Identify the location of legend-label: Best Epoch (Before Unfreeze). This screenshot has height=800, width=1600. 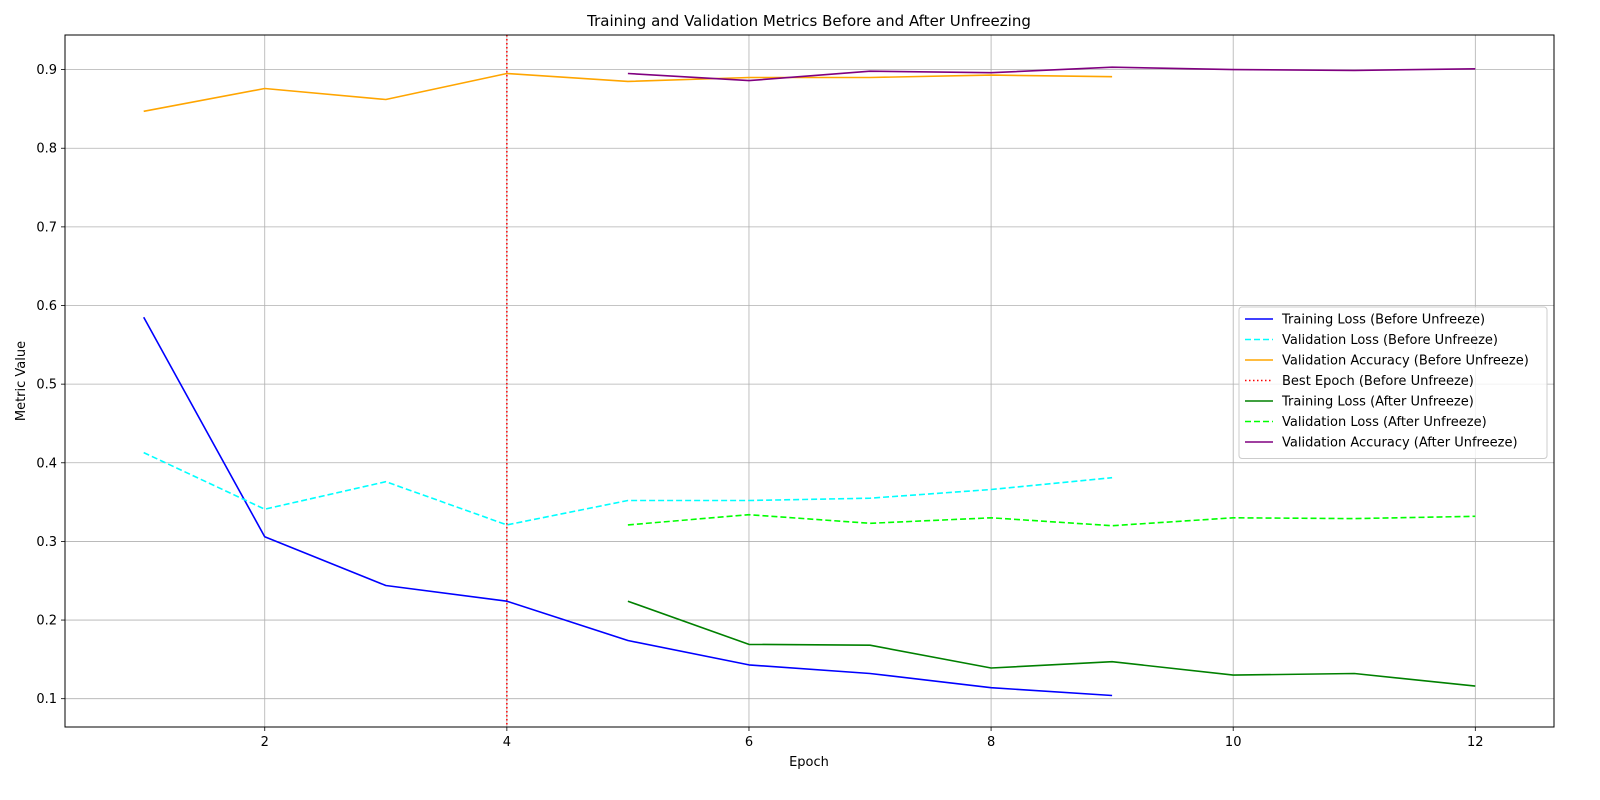
(1378, 381).